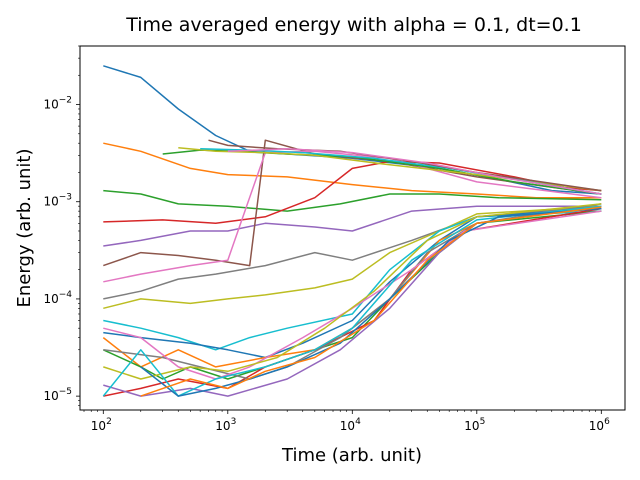 The image size is (640, 480). What do you see at coordinates (57, 201) in the screenshot?
I see `y-tick-label: 10⁻³` at bounding box center [57, 201].